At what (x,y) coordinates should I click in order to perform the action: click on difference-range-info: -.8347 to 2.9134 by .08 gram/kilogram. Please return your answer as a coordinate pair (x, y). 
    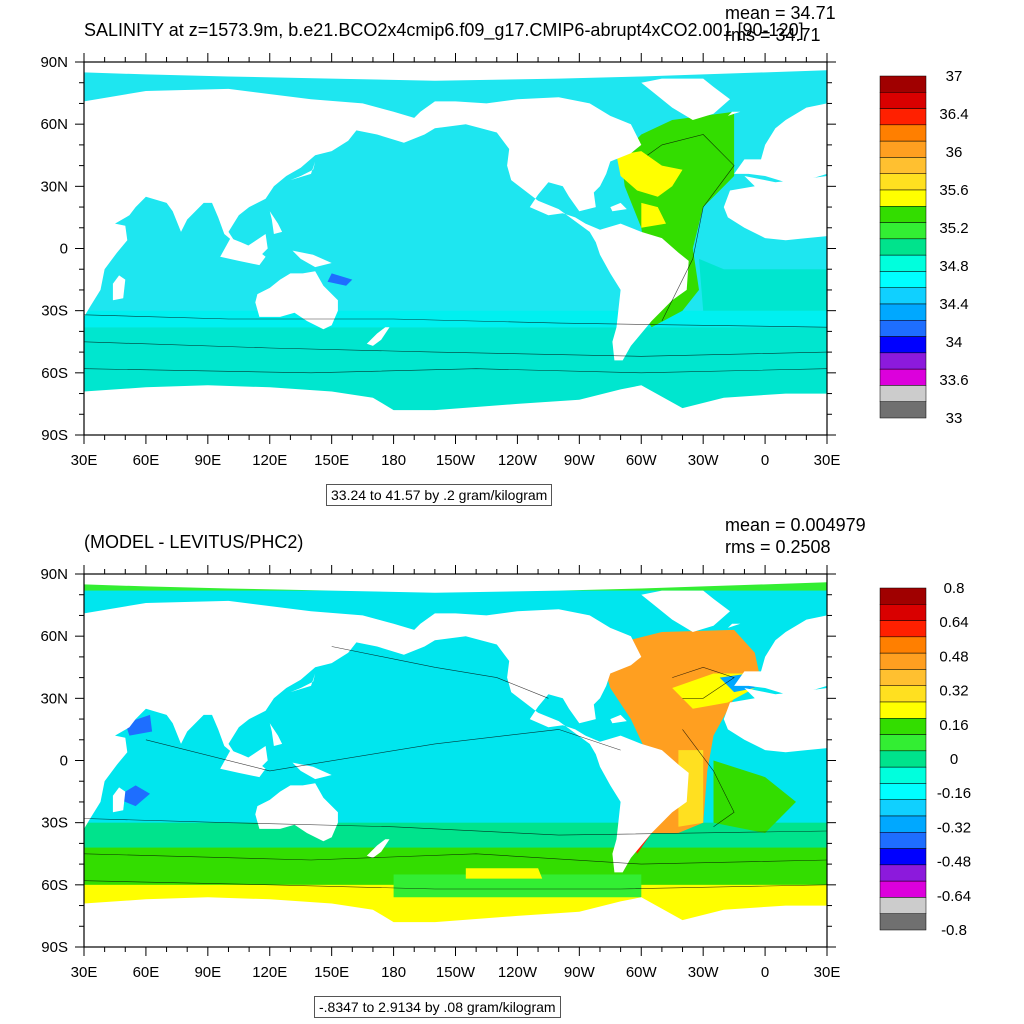
    Looking at the image, I should click on (437, 1007).